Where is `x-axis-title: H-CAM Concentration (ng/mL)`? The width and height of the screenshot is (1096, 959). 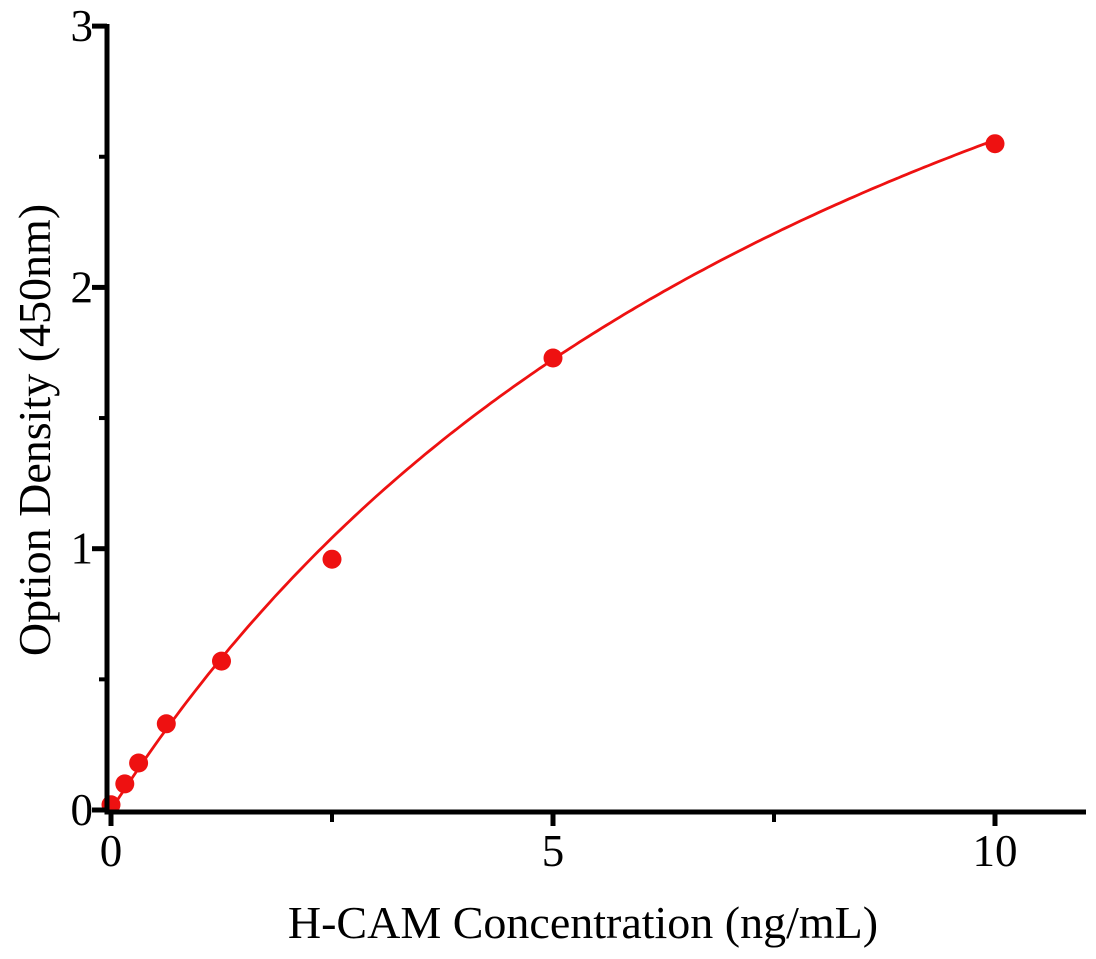 x-axis-title: H-CAM Concentration (ng/mL) is located at coordinates (583, 922).